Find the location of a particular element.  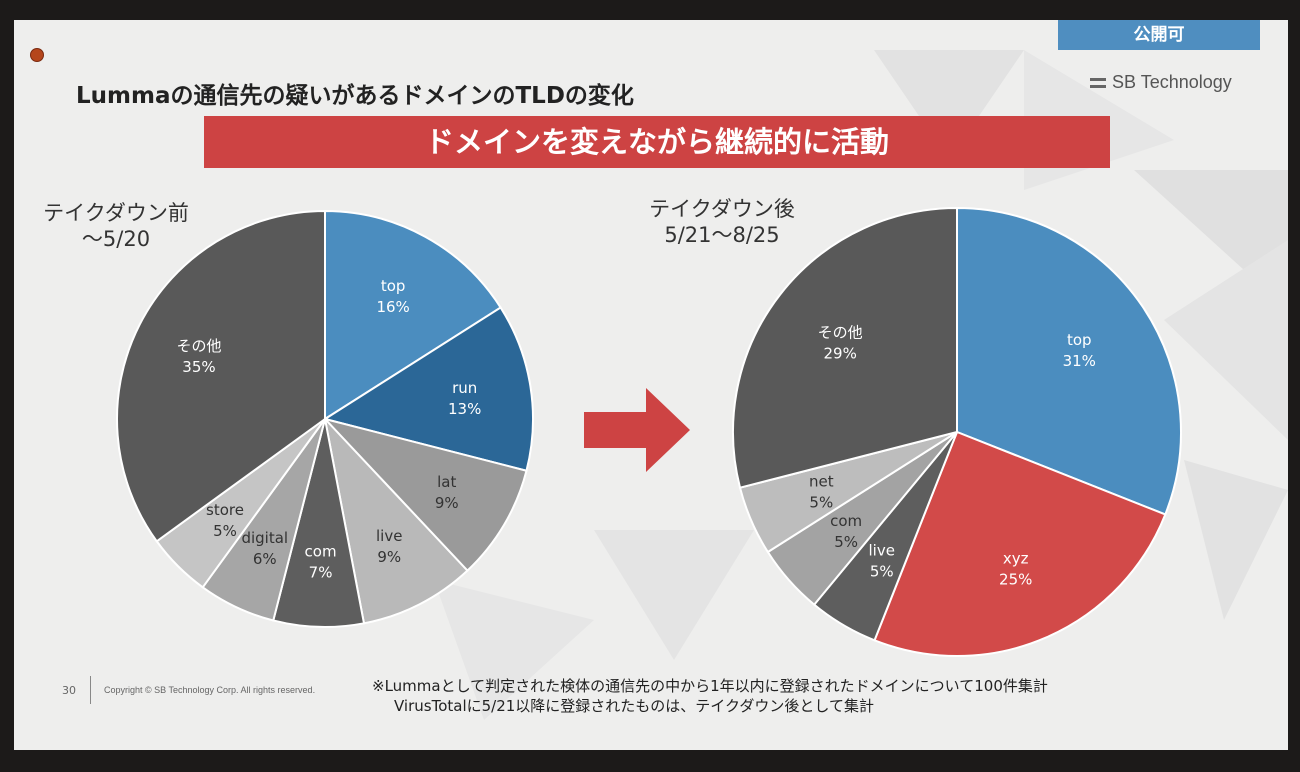

before-slice-value-store: 5% is located at coordinates (225, 531).